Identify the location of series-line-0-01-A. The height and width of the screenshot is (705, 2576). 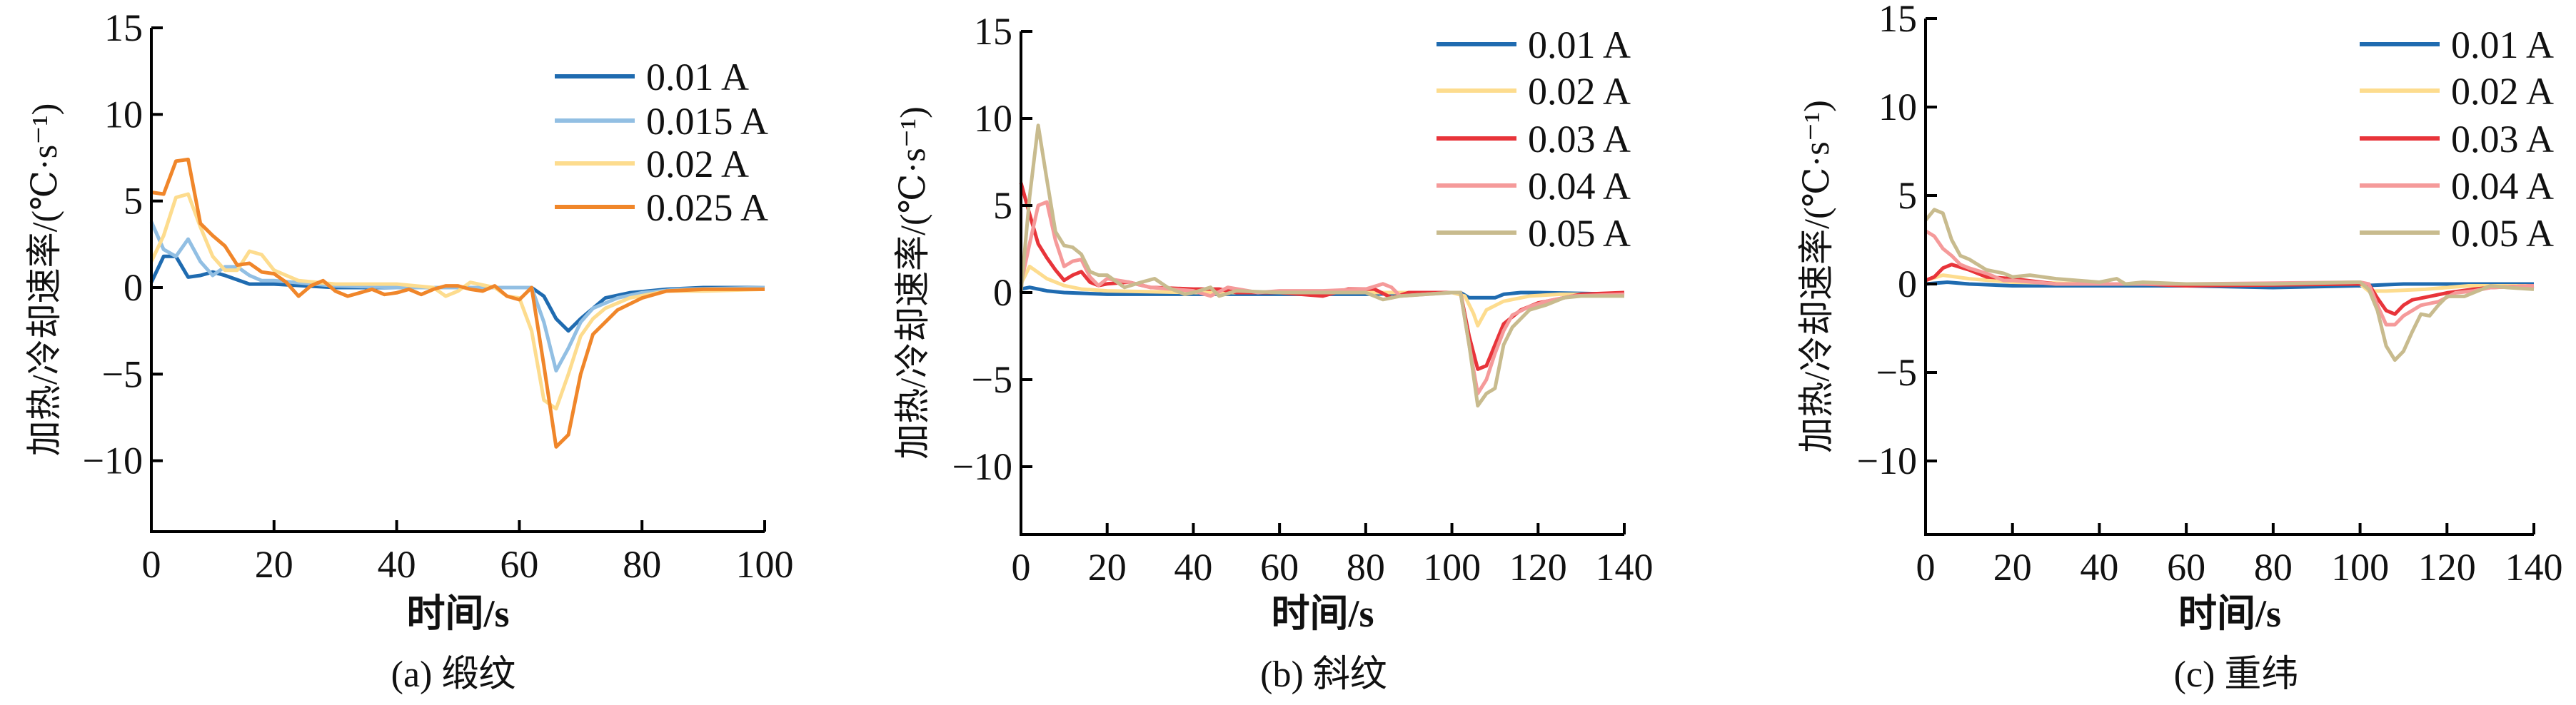
(457, 293).